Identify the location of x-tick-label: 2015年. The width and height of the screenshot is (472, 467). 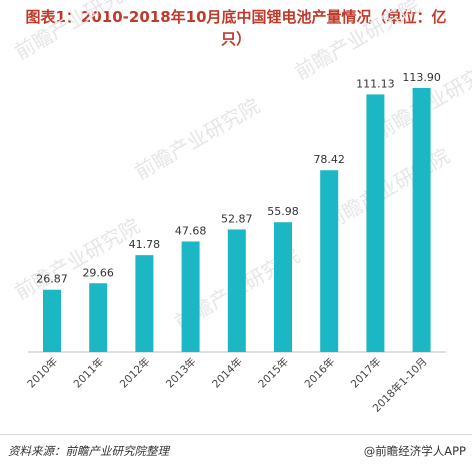
(274, 373).